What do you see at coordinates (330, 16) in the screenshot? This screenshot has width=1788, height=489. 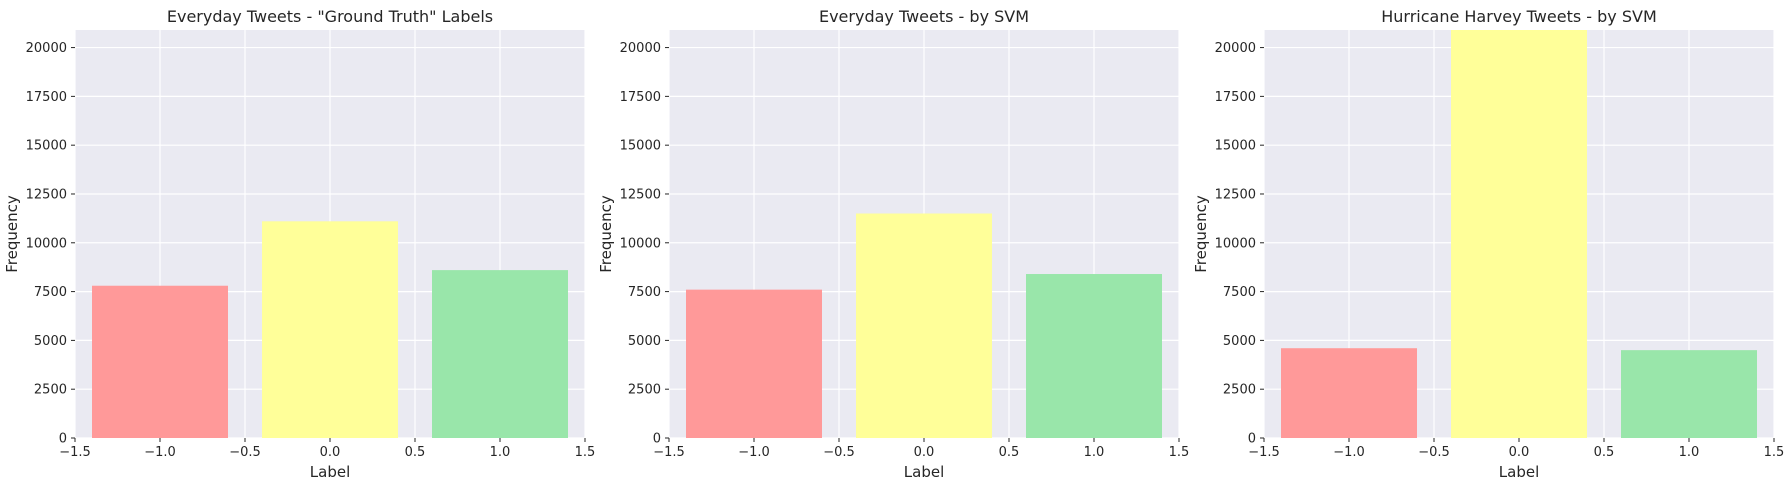 I see `chart-title: Everyday Tweets - "Ground Truth" Labels` at bounding box center [330, 16].